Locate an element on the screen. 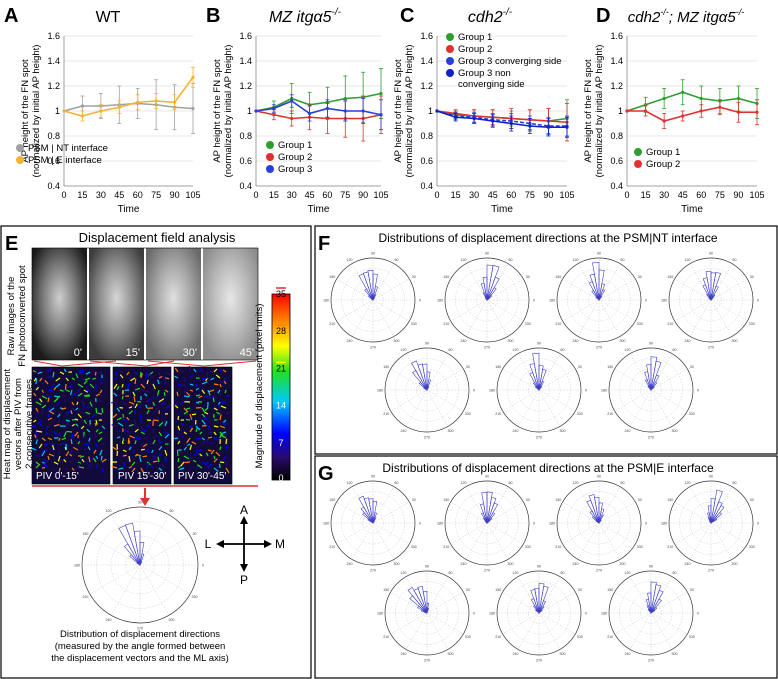  x-tick-label: 105 is located at coordinates (192, 195).